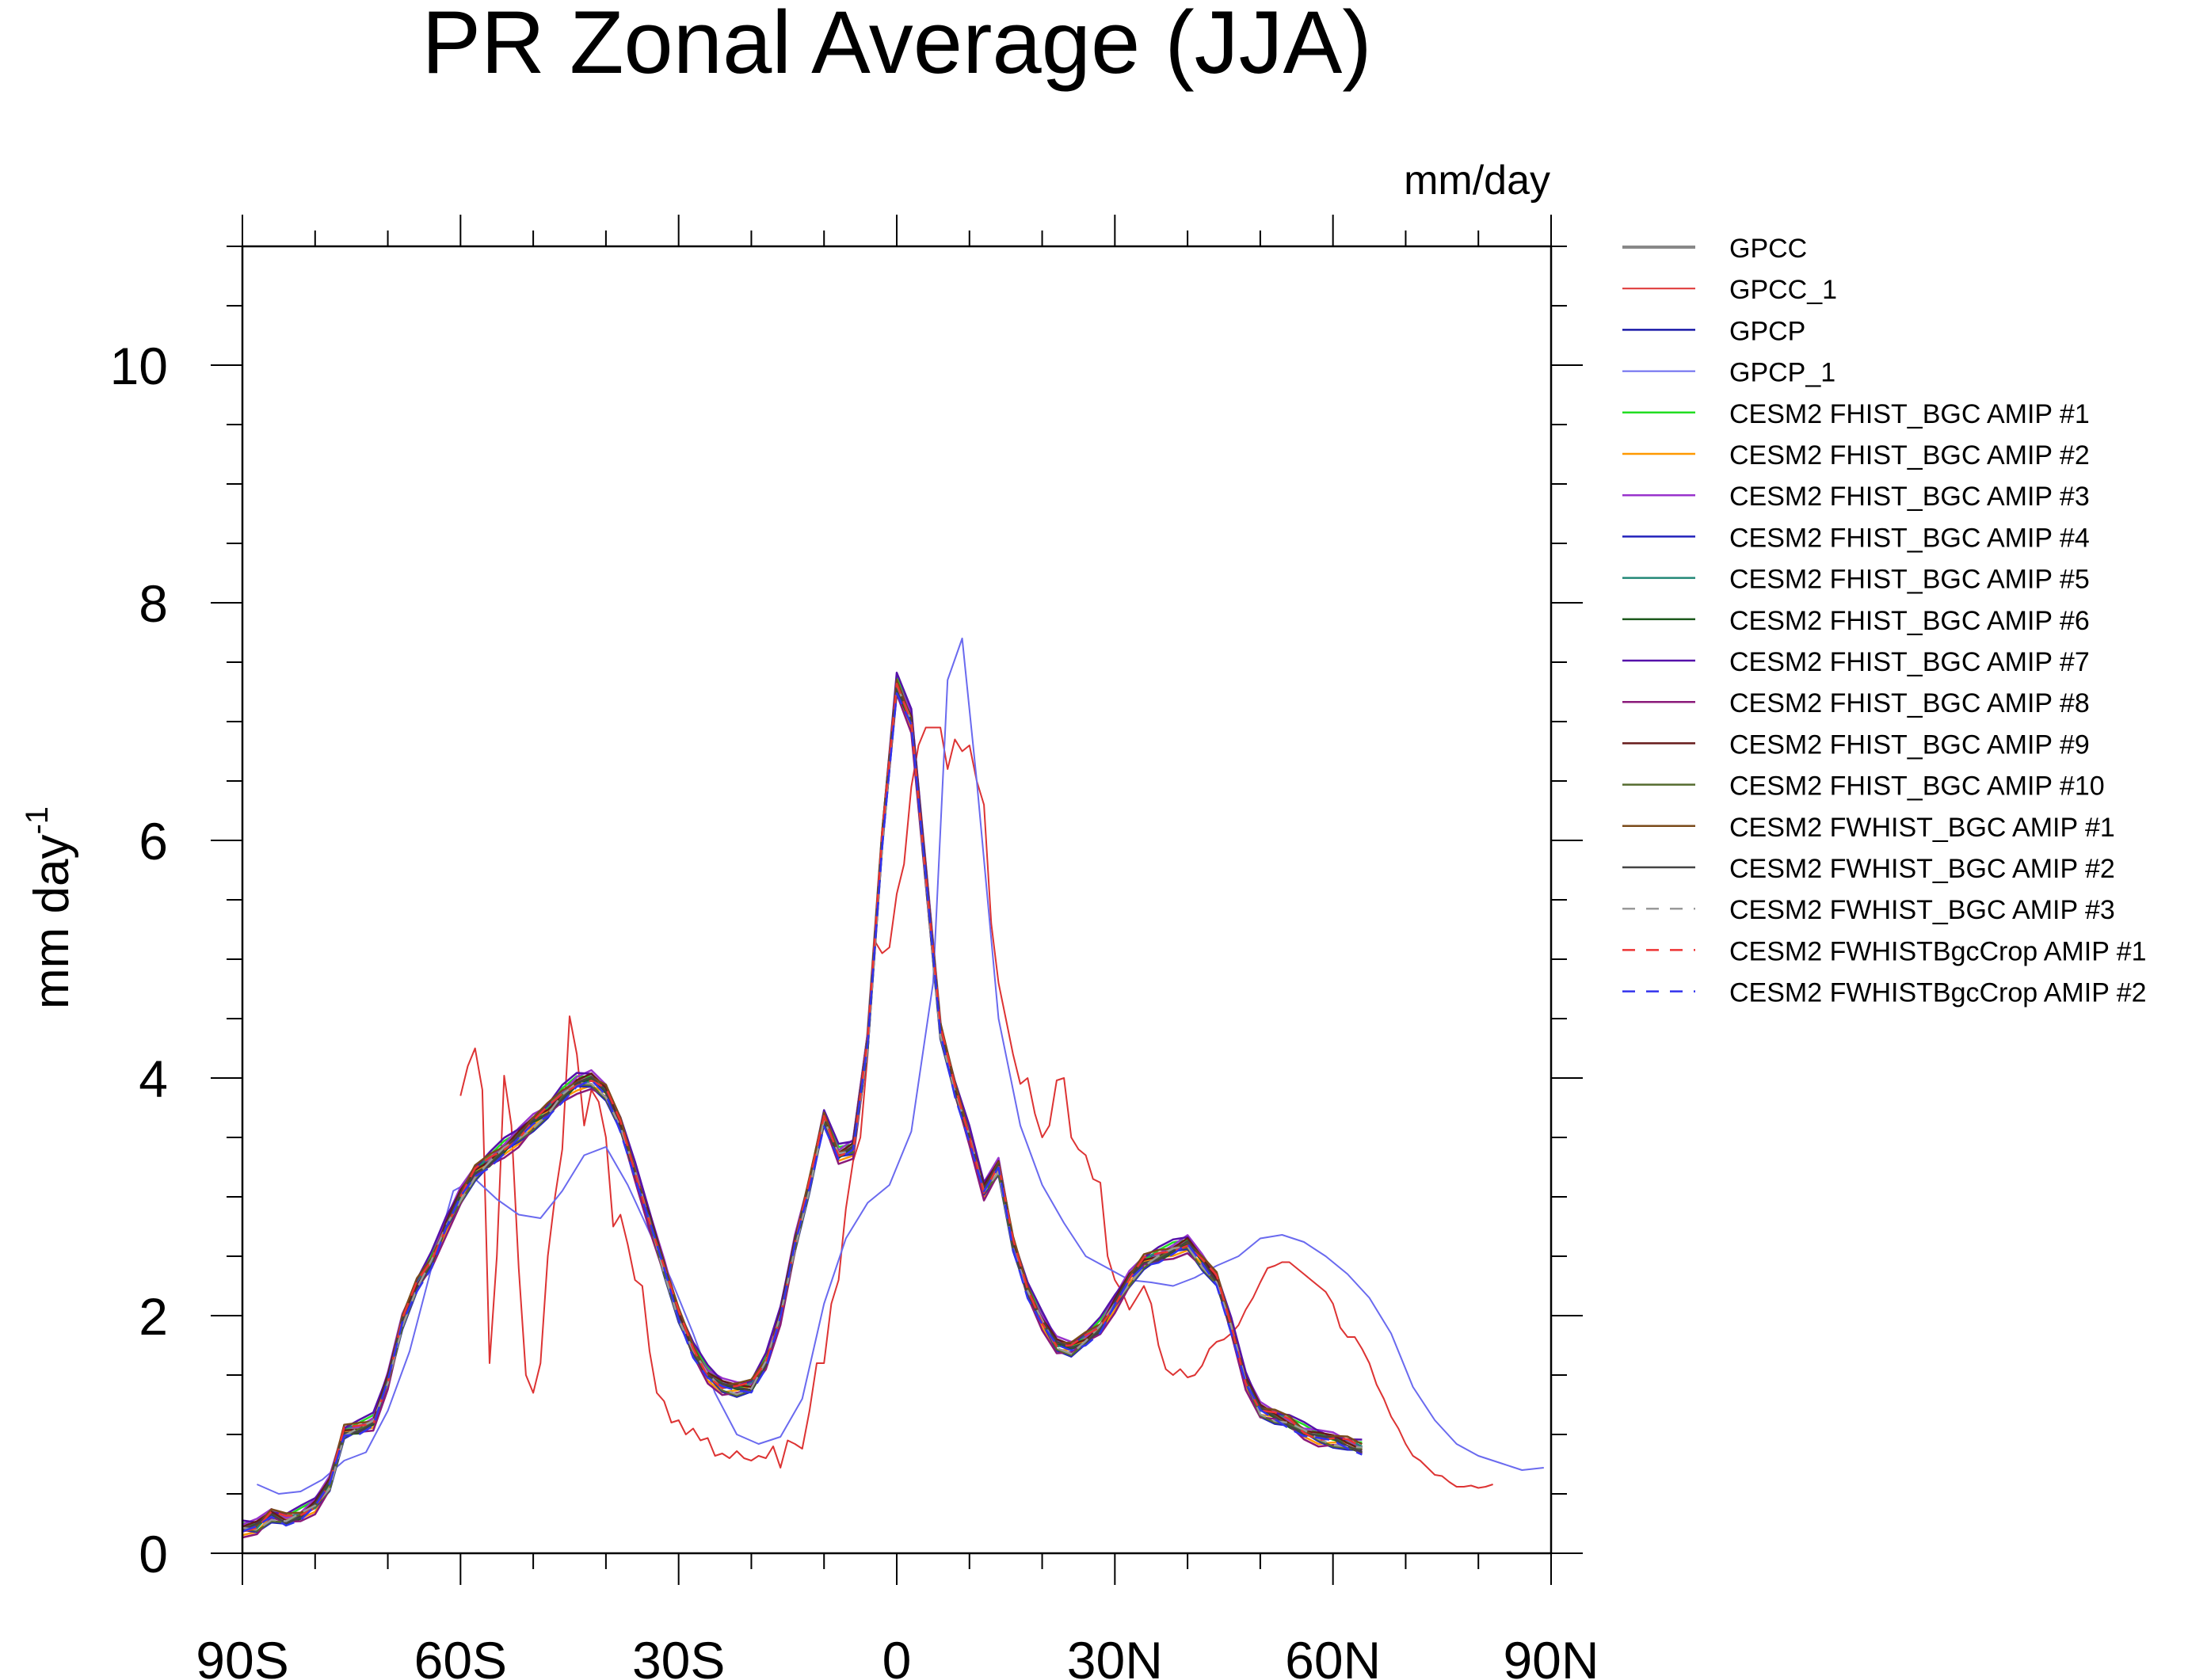 This screenshot has height=1680, width=2188. I want to click on units-label: mm/day, so click(1477, 181).